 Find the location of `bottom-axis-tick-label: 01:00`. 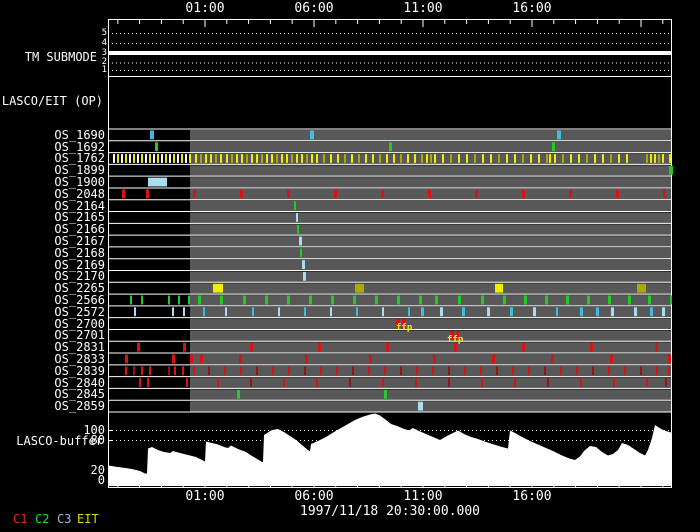

bottom-axis-tick-label: 01:00 is located at coordinates (205, 496).